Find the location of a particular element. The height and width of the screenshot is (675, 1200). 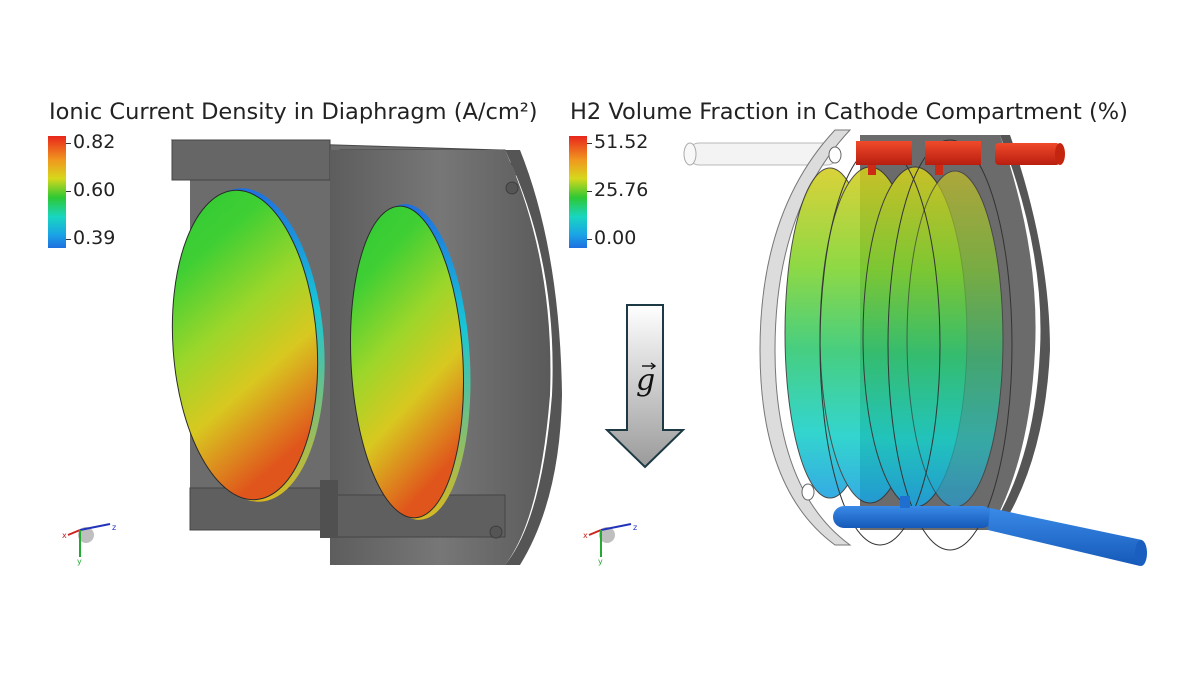

left-colorbar-mid-label: 0.60 is located at coordinates (94, 190).